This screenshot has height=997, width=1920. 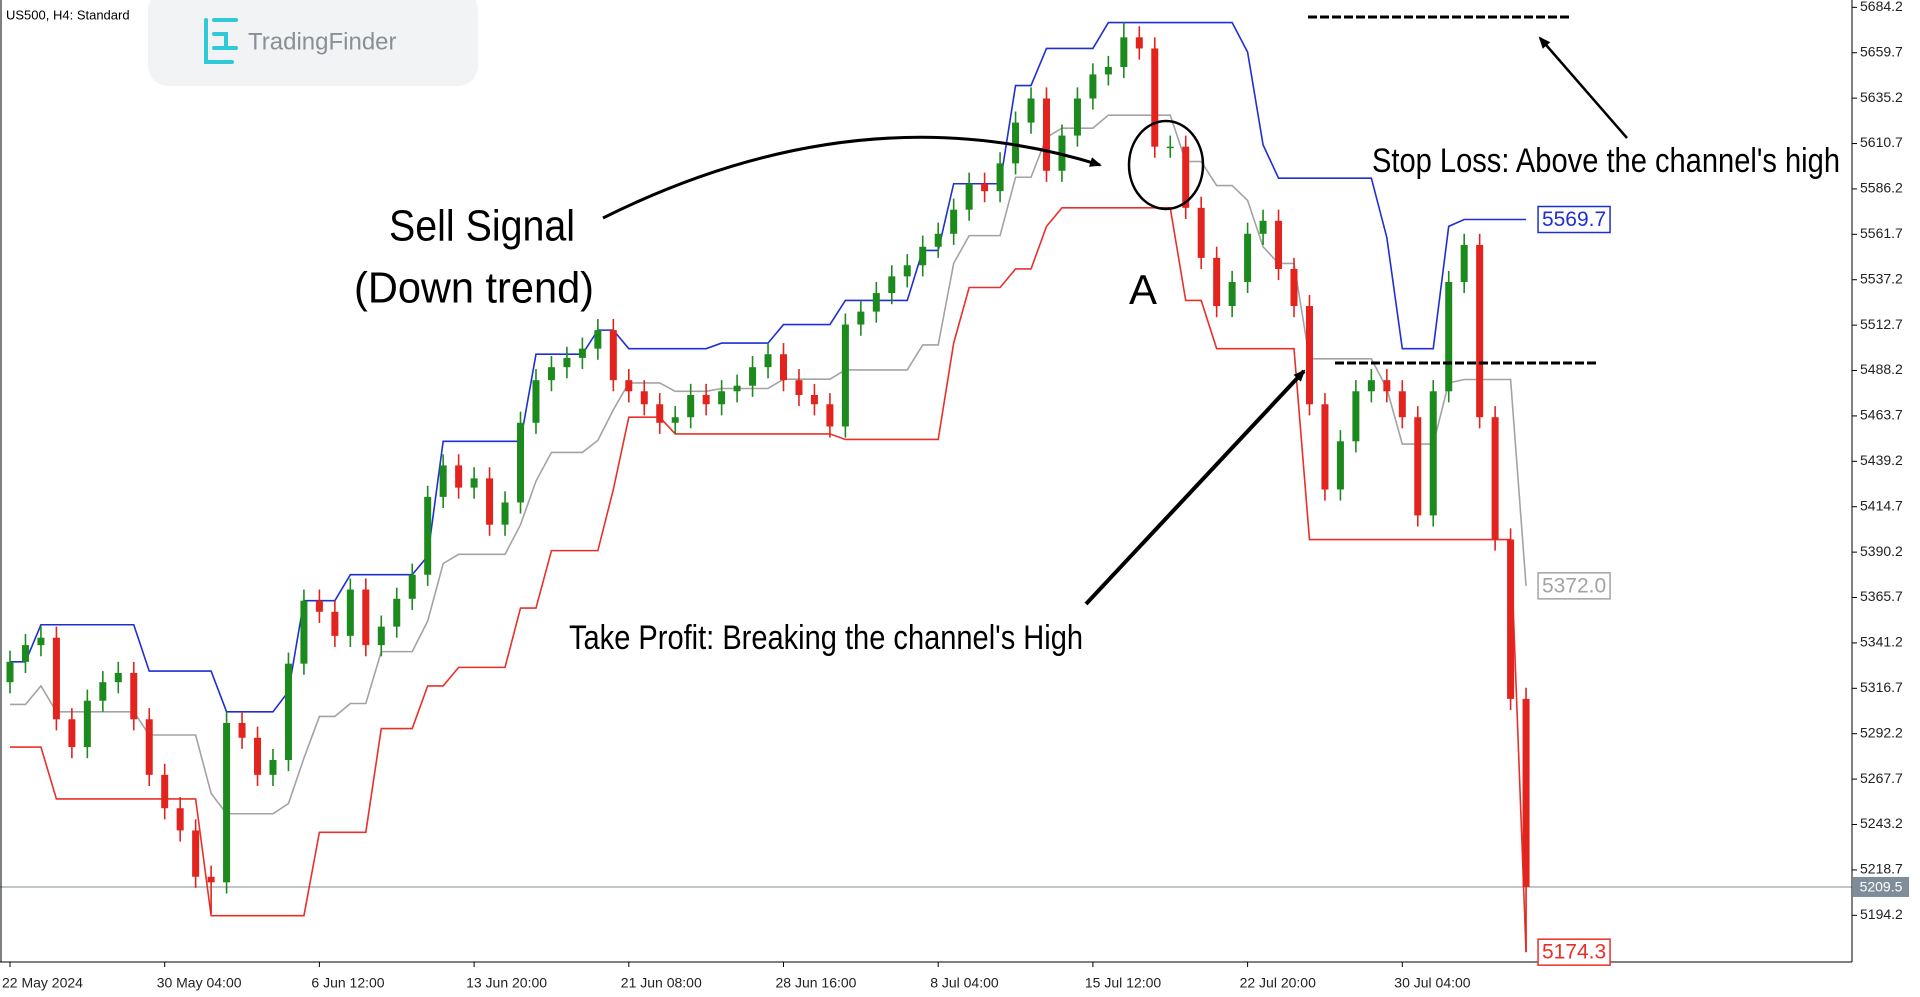 I want to click on y-tick-label: 5341.2, so click(x=1881, y=642).